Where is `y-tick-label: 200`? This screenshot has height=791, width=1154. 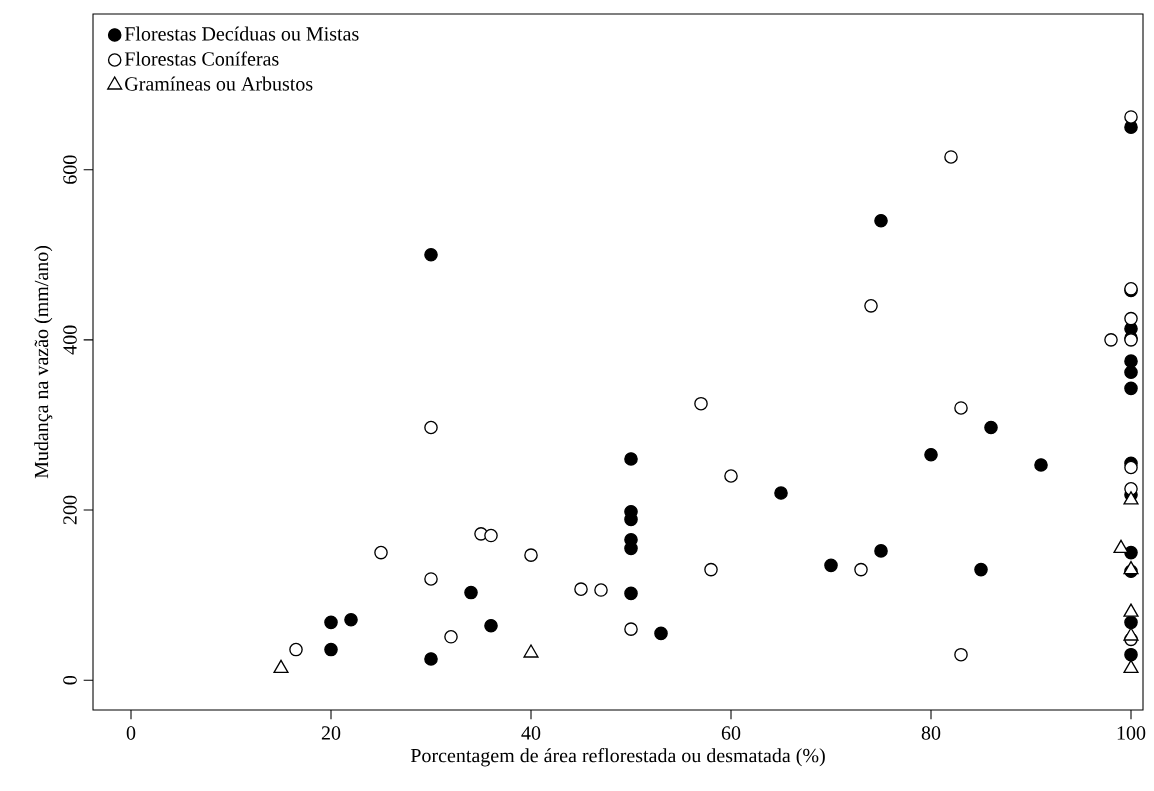
y-tick-label: 200 is located at coordinates (70, 510).